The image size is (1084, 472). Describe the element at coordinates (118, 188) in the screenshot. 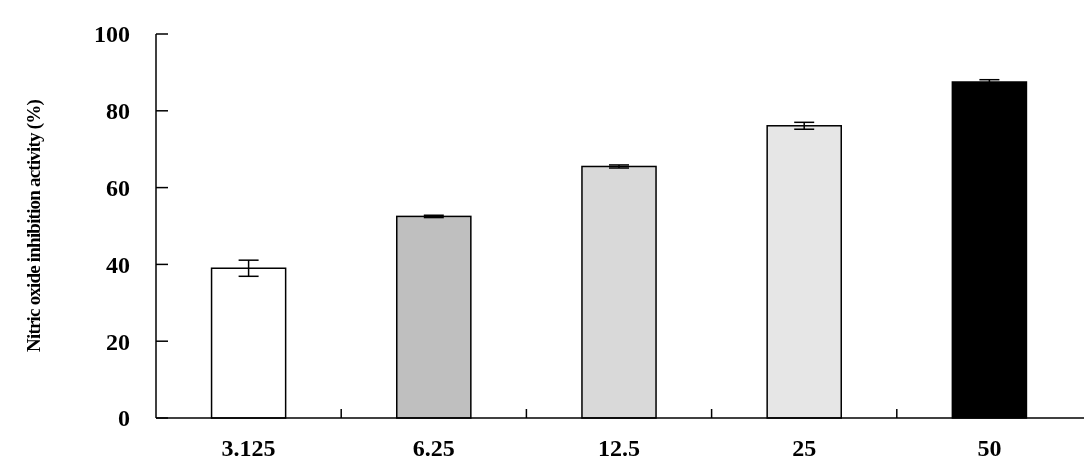

I see `y-tick-label: 60` at that location.